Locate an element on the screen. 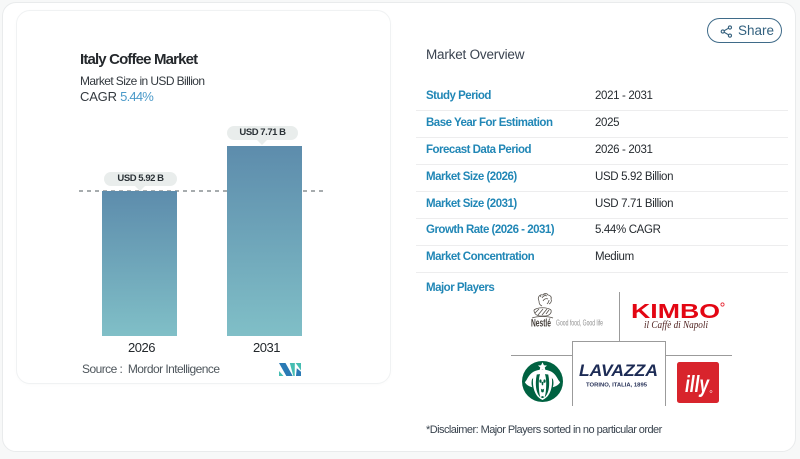 Image resolution: width=800 pixels, height=459 pixels. svg-text: Nestlé is located at coordinates (541, 324).